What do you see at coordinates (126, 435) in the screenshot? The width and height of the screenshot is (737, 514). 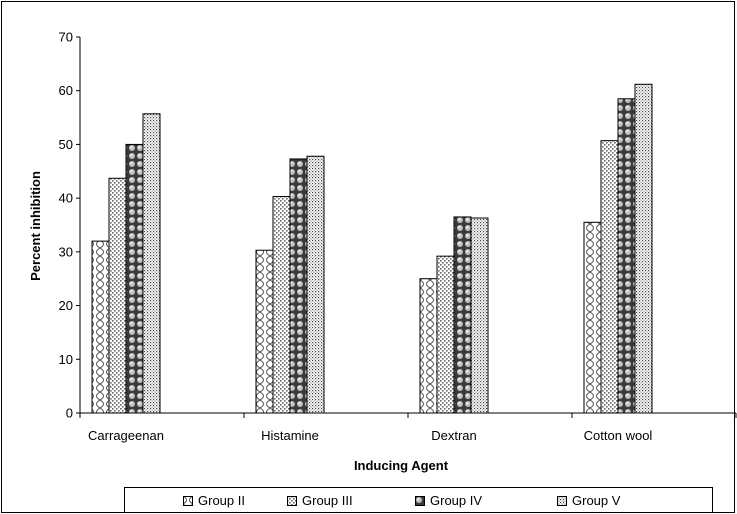 I see `x-tick-label: Carrageenan` at bounding box center [126, 435].